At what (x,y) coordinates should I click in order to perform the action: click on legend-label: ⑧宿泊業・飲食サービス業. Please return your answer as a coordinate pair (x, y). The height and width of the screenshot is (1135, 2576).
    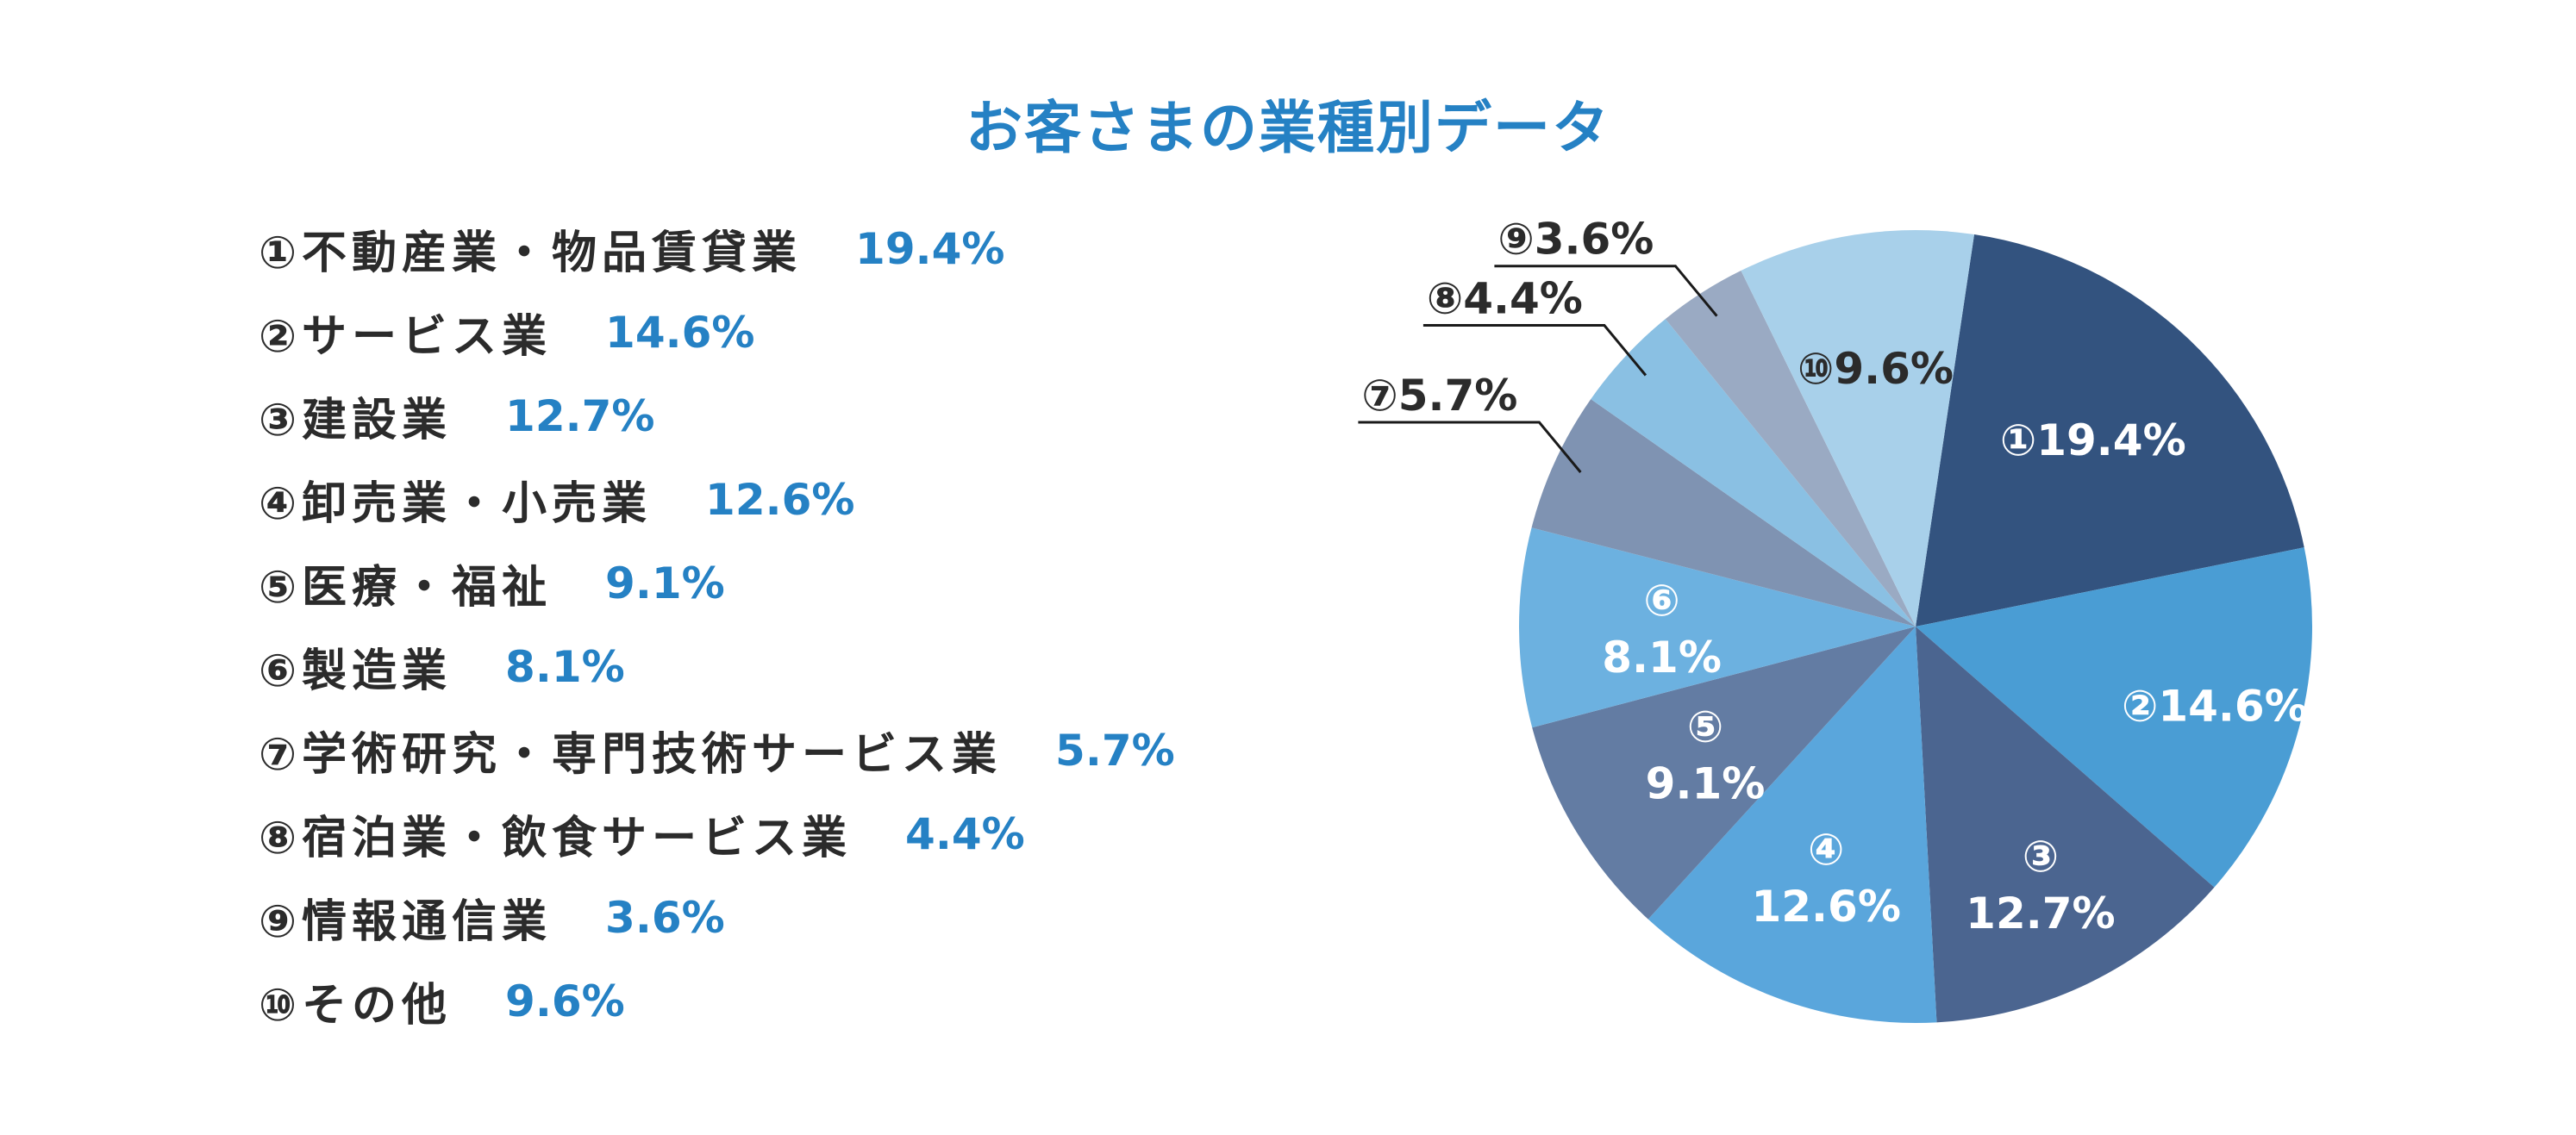
    Looking at the image, I should click on (555, 834).